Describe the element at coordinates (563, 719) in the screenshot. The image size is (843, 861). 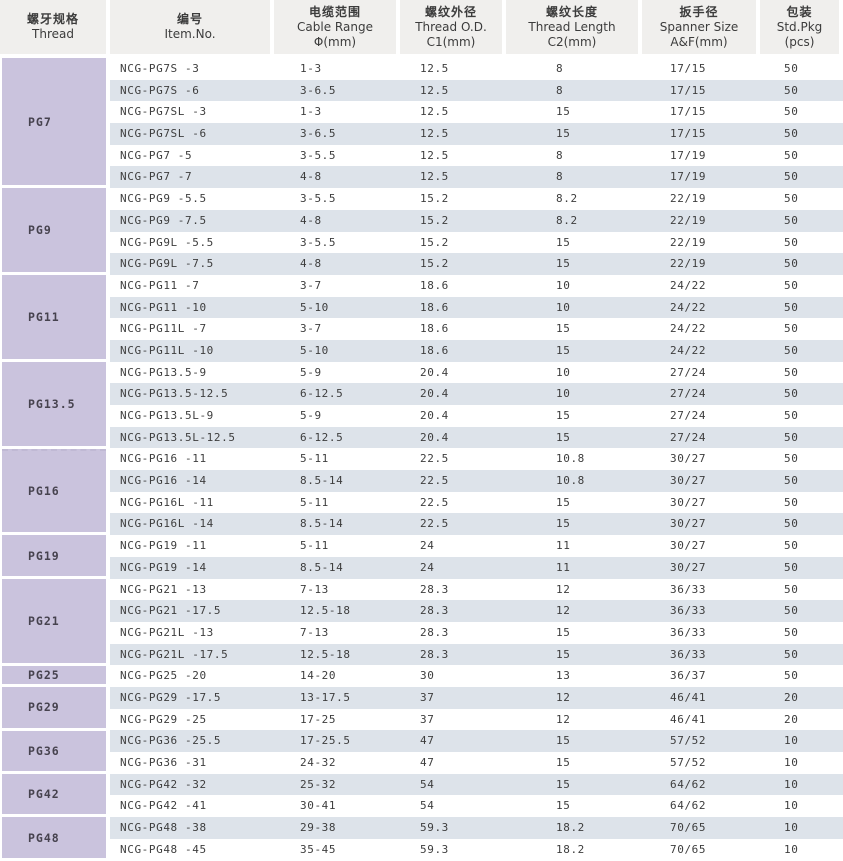
I see `cell-length: 12` at that location.